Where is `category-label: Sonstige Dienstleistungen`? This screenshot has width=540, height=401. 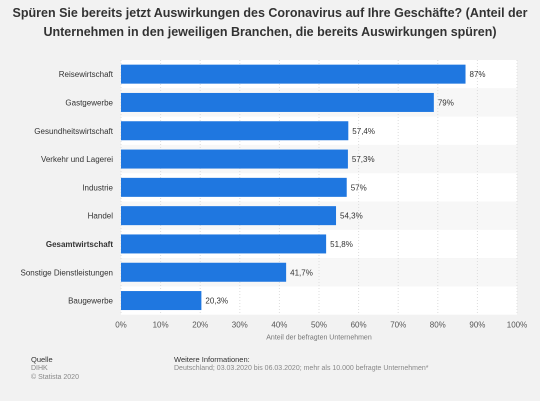
category-label: Sonstige Dienstleistungen is located at coordinates (66, 272).